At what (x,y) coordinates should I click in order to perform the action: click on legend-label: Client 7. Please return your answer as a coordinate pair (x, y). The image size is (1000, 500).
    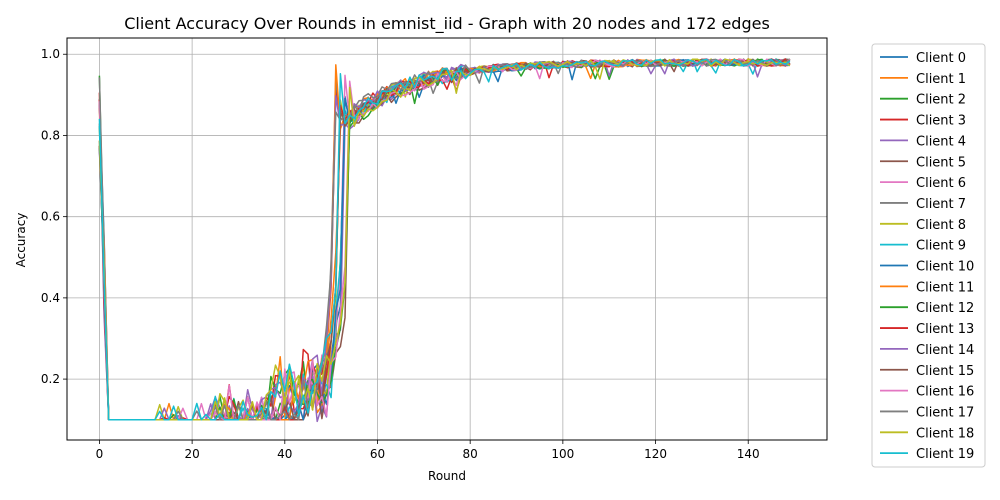
    Looking at the image, I should click on (941, 204).